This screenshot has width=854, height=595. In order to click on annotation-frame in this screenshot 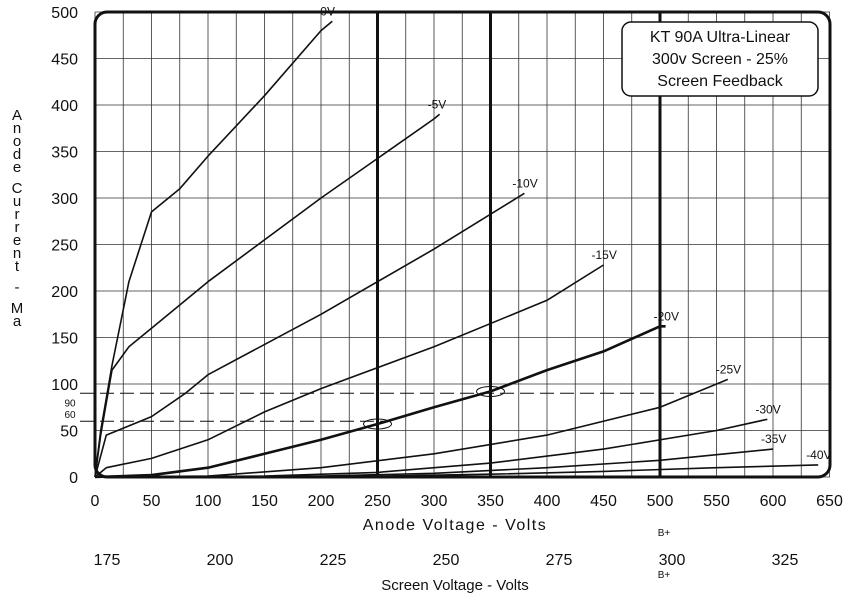, I will do `click(720, 59)`.